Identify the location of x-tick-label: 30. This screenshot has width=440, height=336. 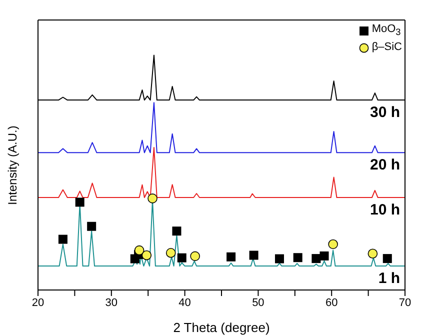
(111, 302).